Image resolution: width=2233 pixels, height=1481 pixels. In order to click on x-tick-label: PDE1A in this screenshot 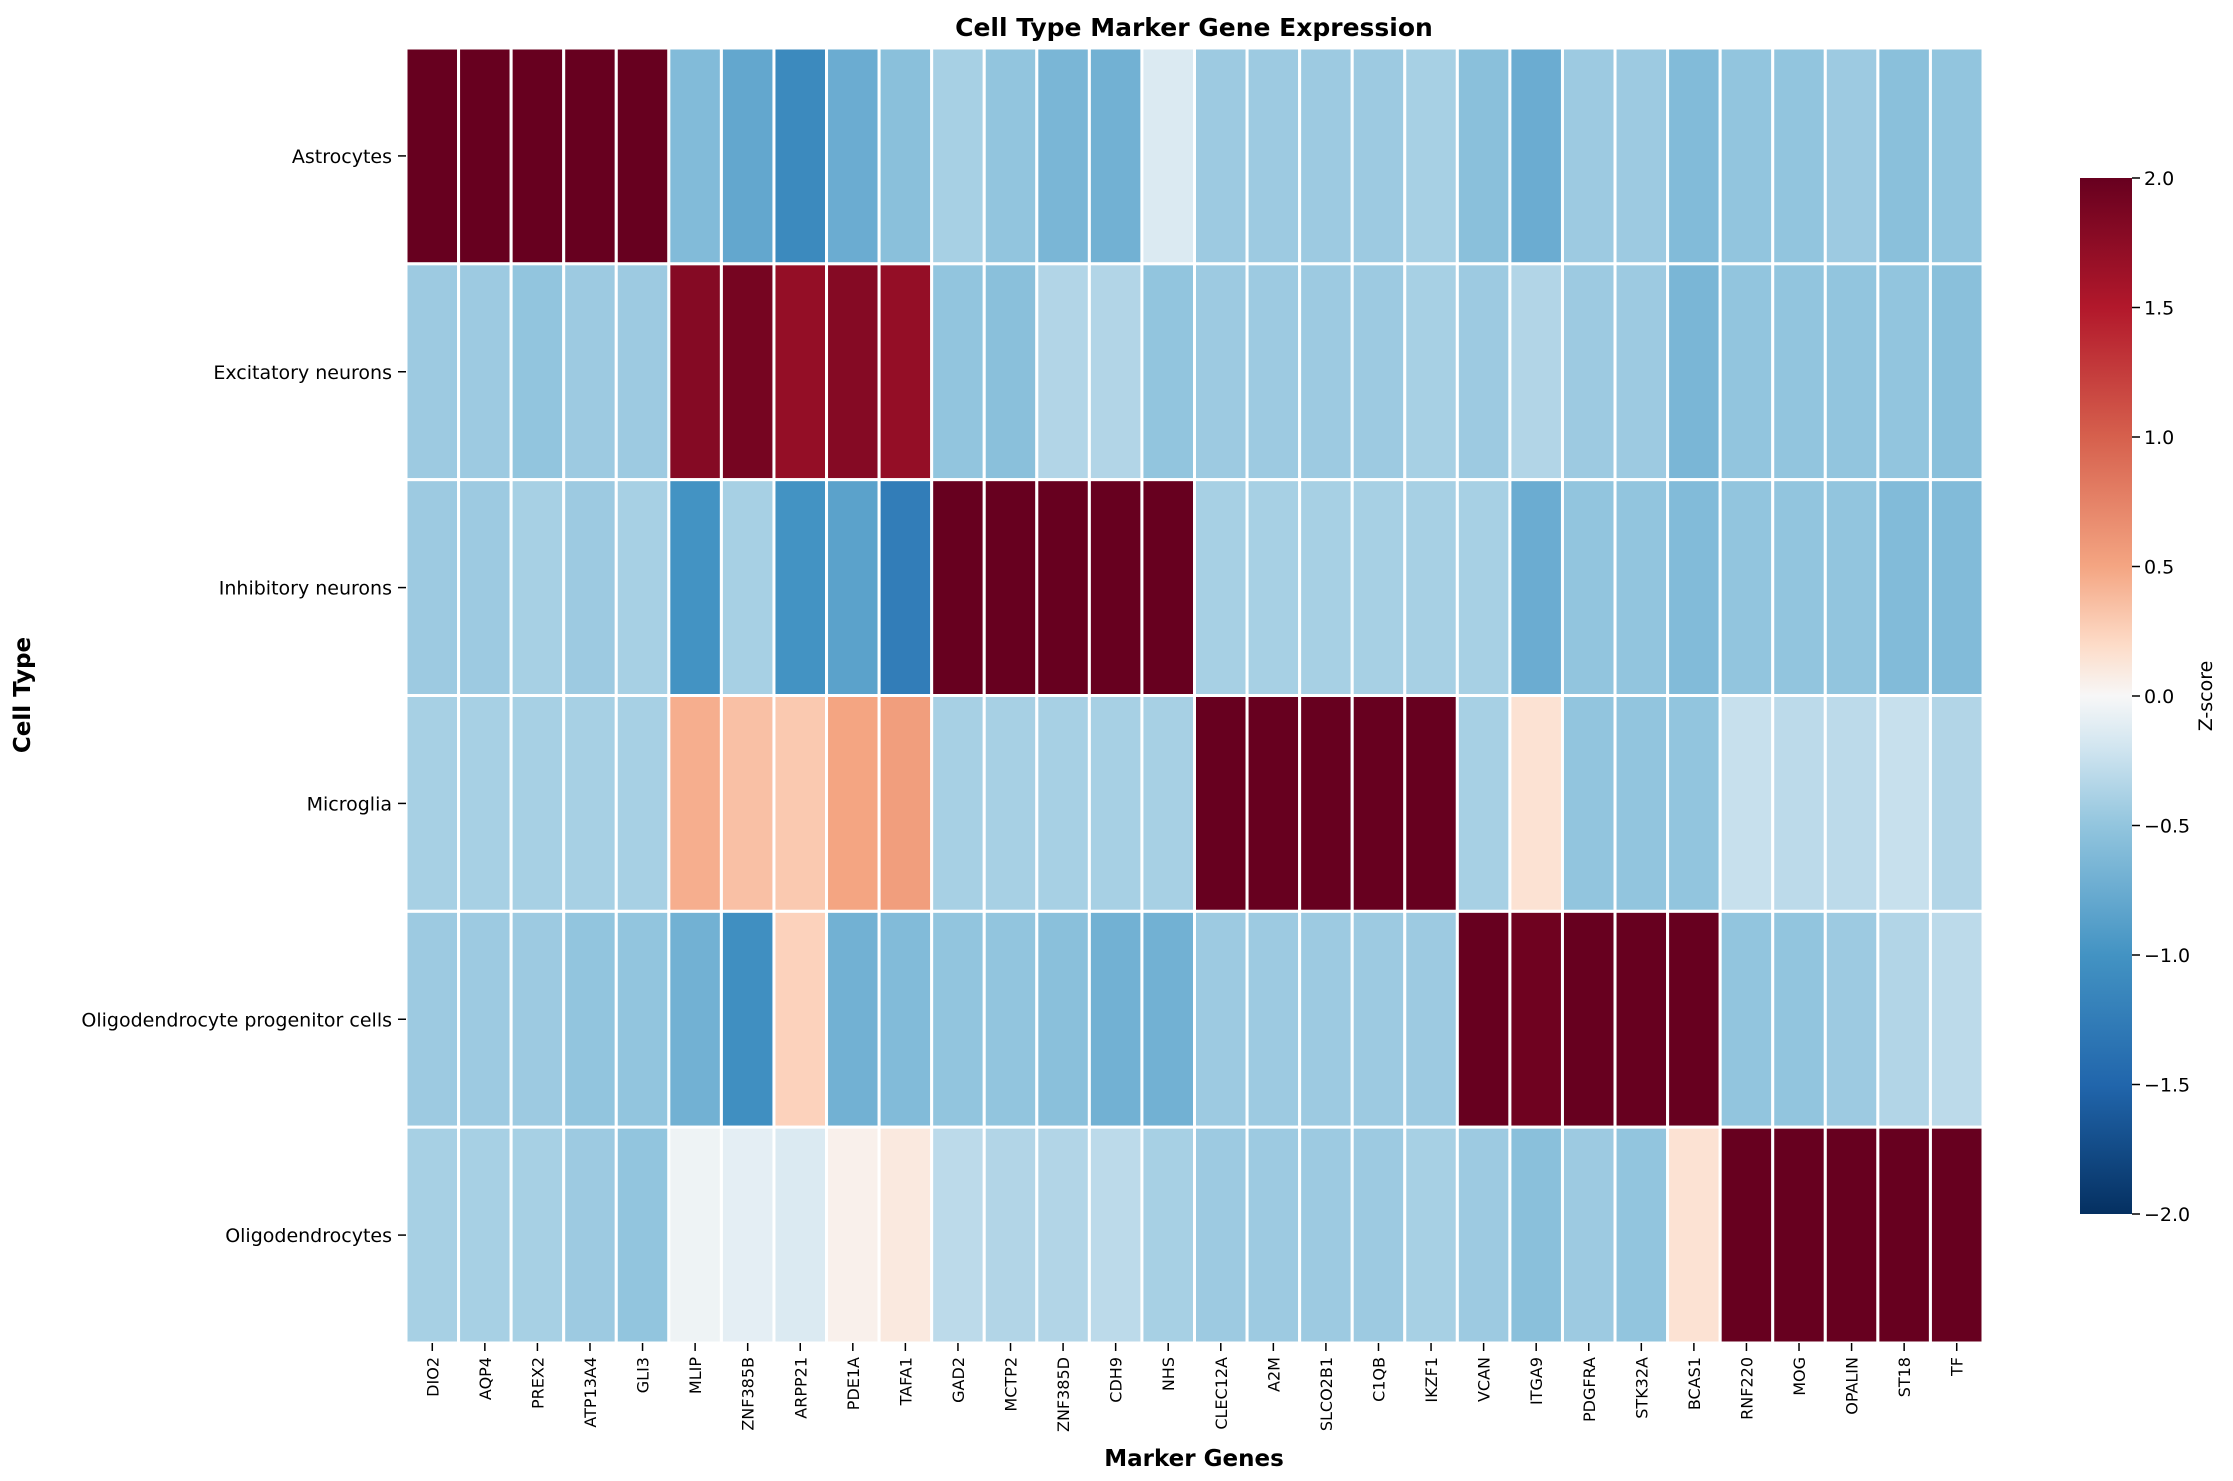, I will do `click(853, 1383)`.